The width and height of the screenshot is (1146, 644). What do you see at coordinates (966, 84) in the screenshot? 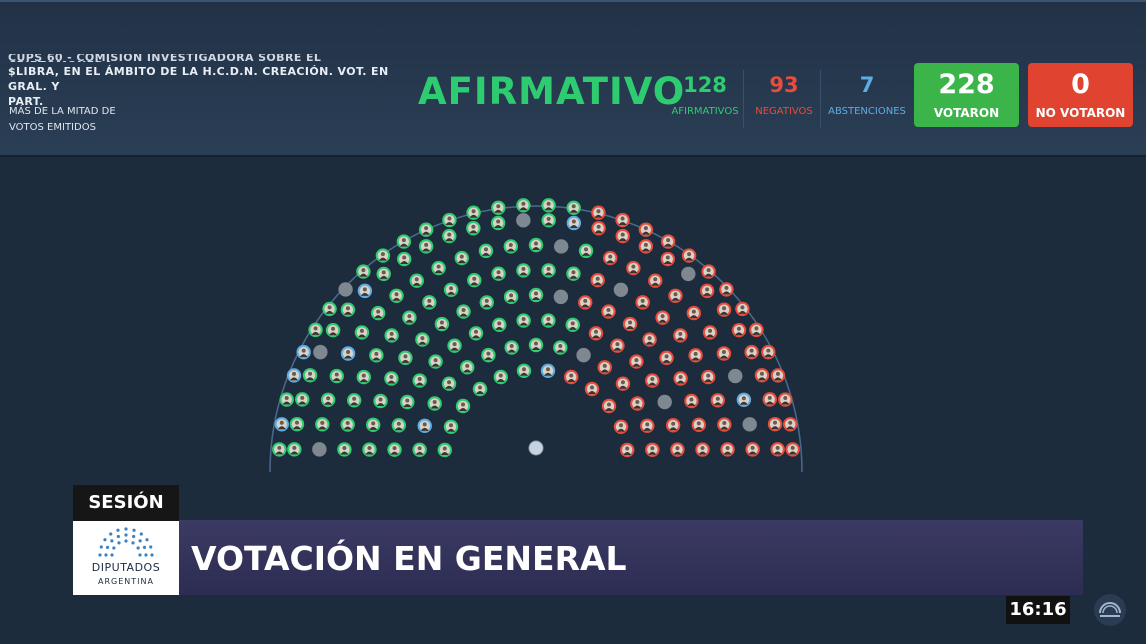
I see `voted-count: 228` at bounding box center [966, 84].